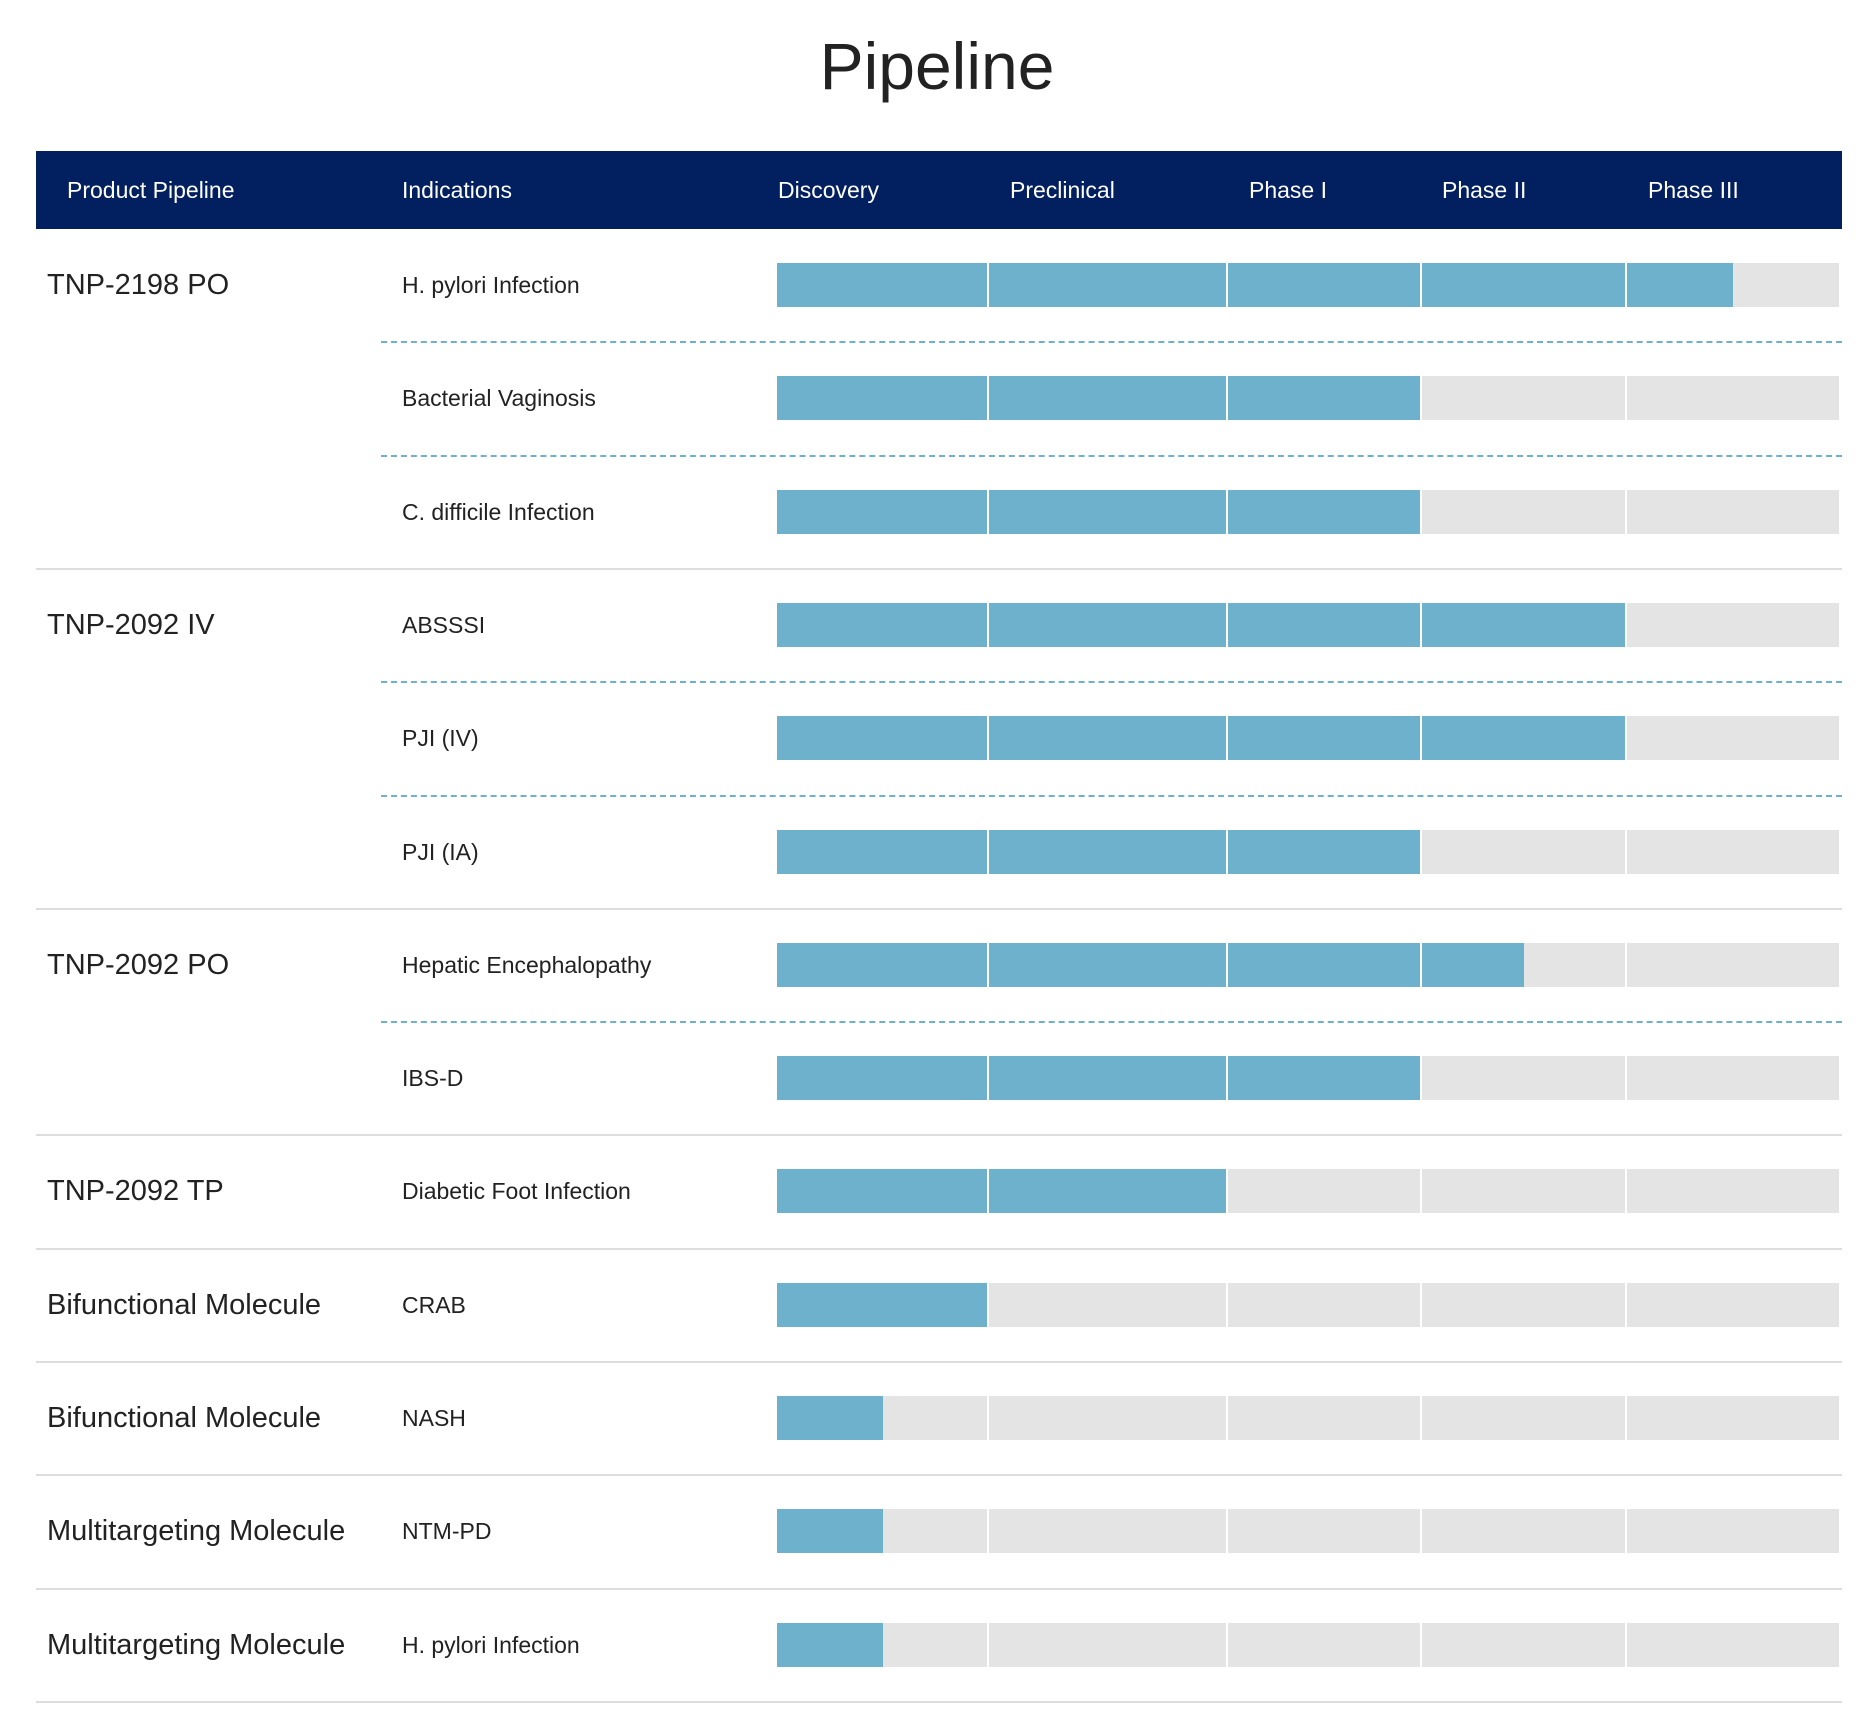 The image size is (1874, 1728). Describe the element at coordinates (138, 964) in the screenshot. I see `product-name: TNP-2092 PO` at that location.